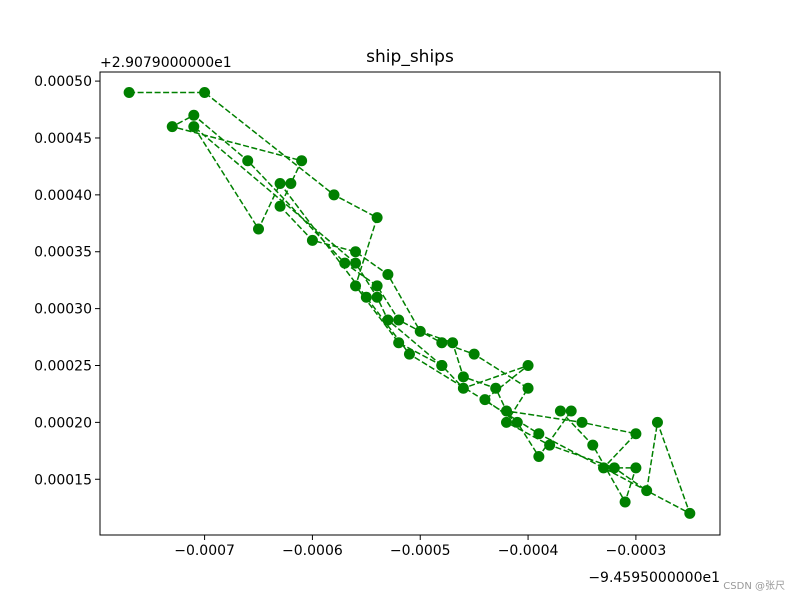  What do you see at coordinates (63, 310) in the screenshot?
I see `y-tick-label: 0.00030` at bounding box center [63, 310].